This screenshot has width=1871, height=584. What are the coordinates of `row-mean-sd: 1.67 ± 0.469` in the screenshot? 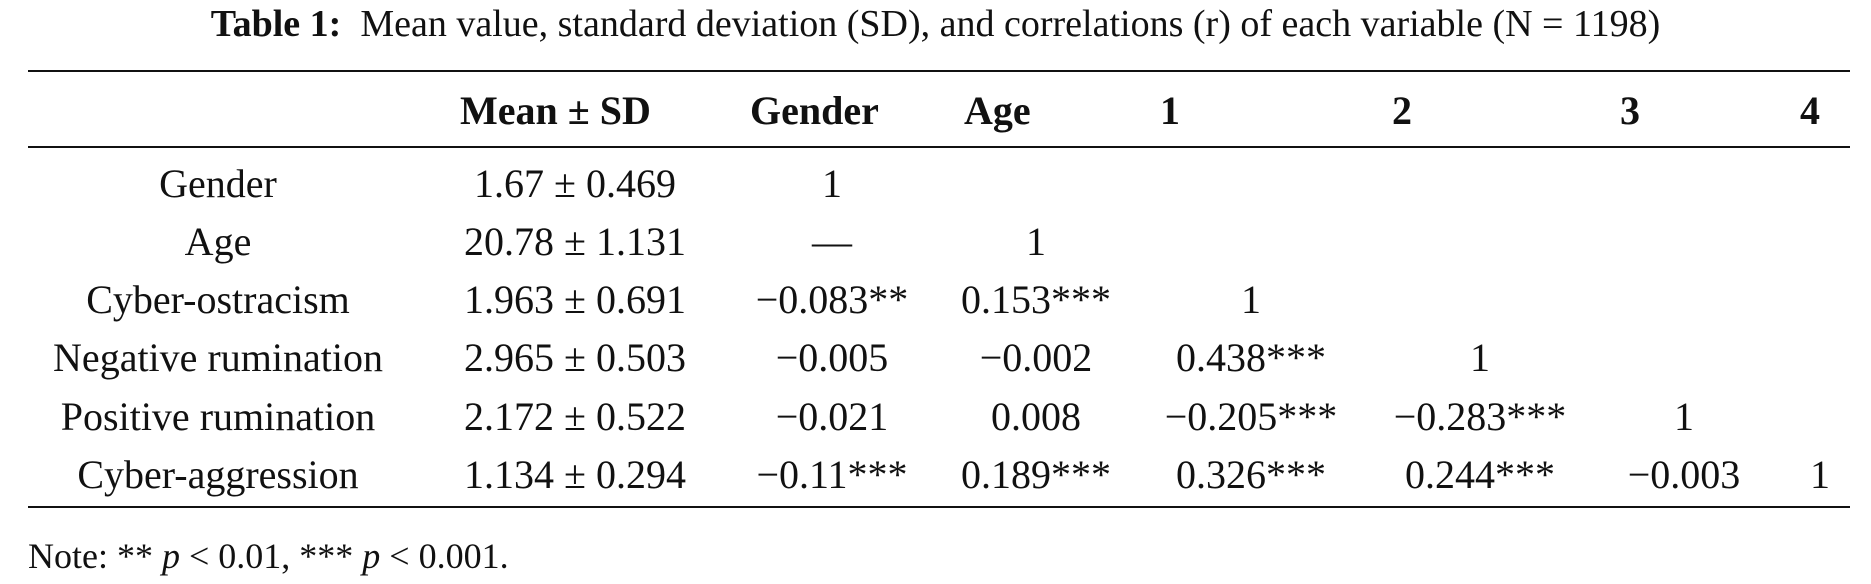 It's located at (575, 183).